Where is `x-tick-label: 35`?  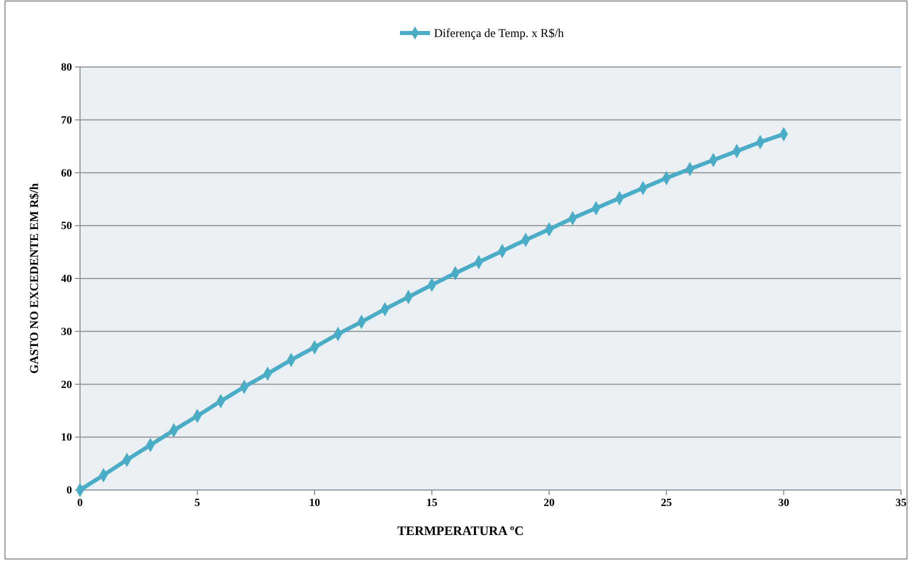
x-tick-label: 35 is located at coordinates (901, 502).